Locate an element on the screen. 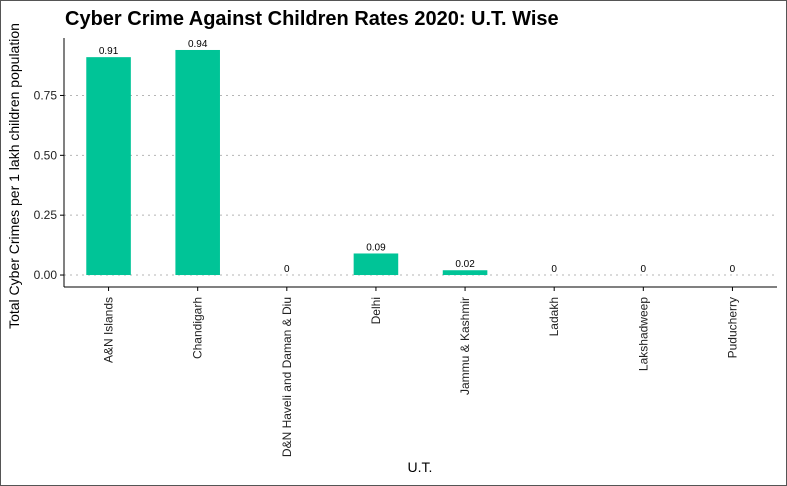 Image resolution: width=787 pixels, height=486 pixels. x-tick-label: Jammu & Kashmir is located at coordinates (465, 346).